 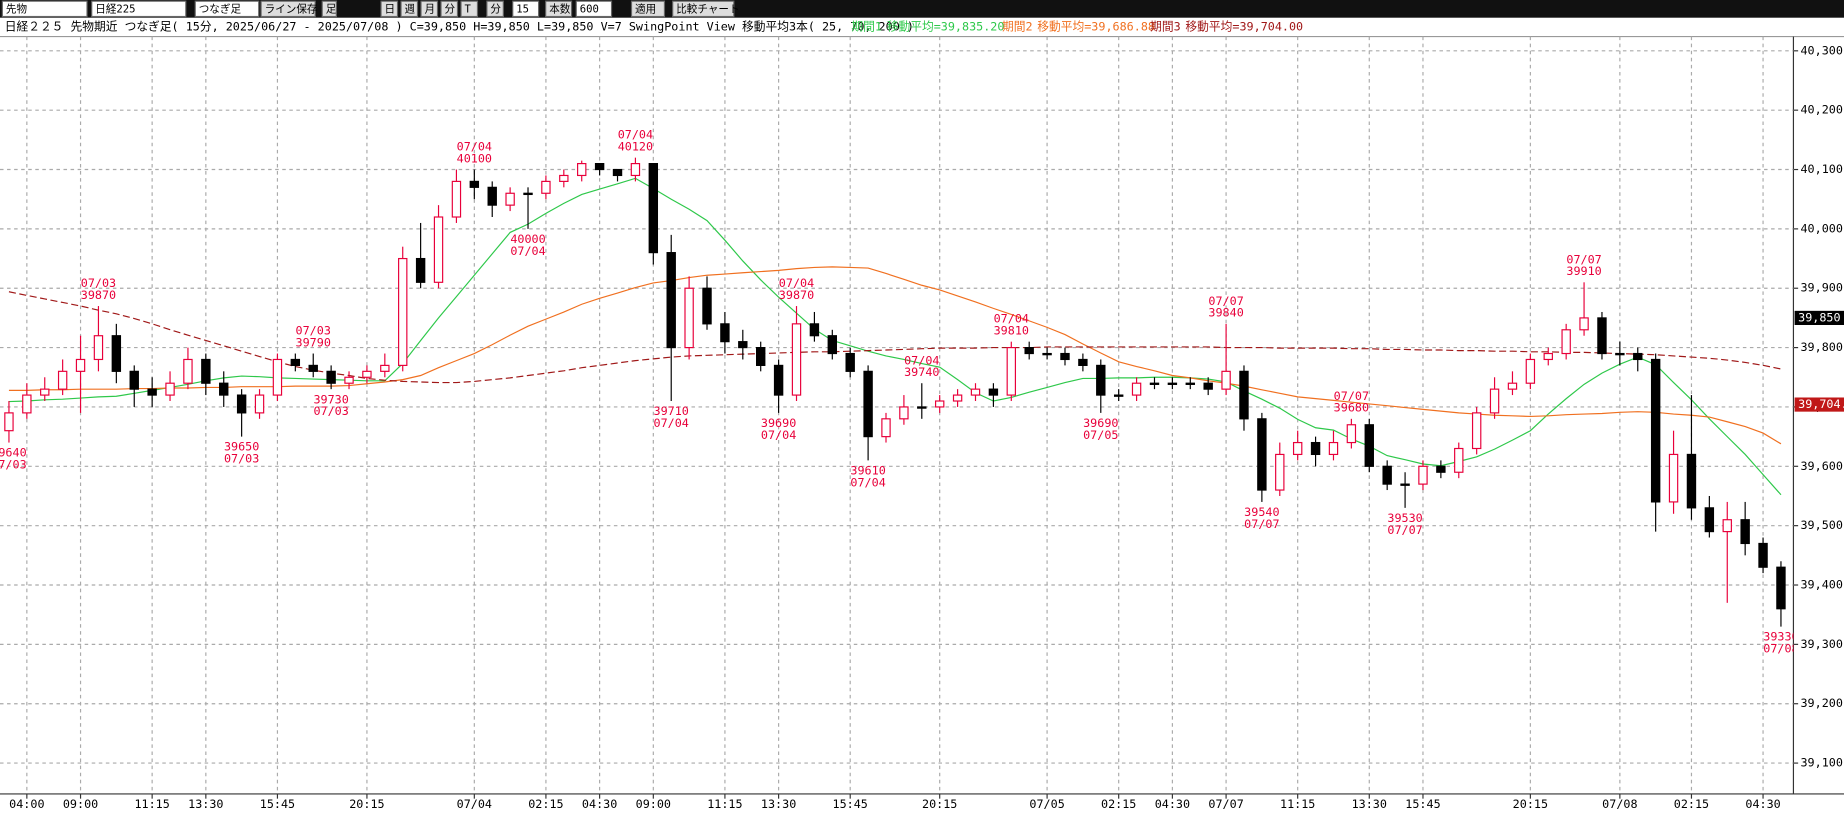 I want to click on legend-label: 移動平均=39,704.00, so click(x=1244, y=27).